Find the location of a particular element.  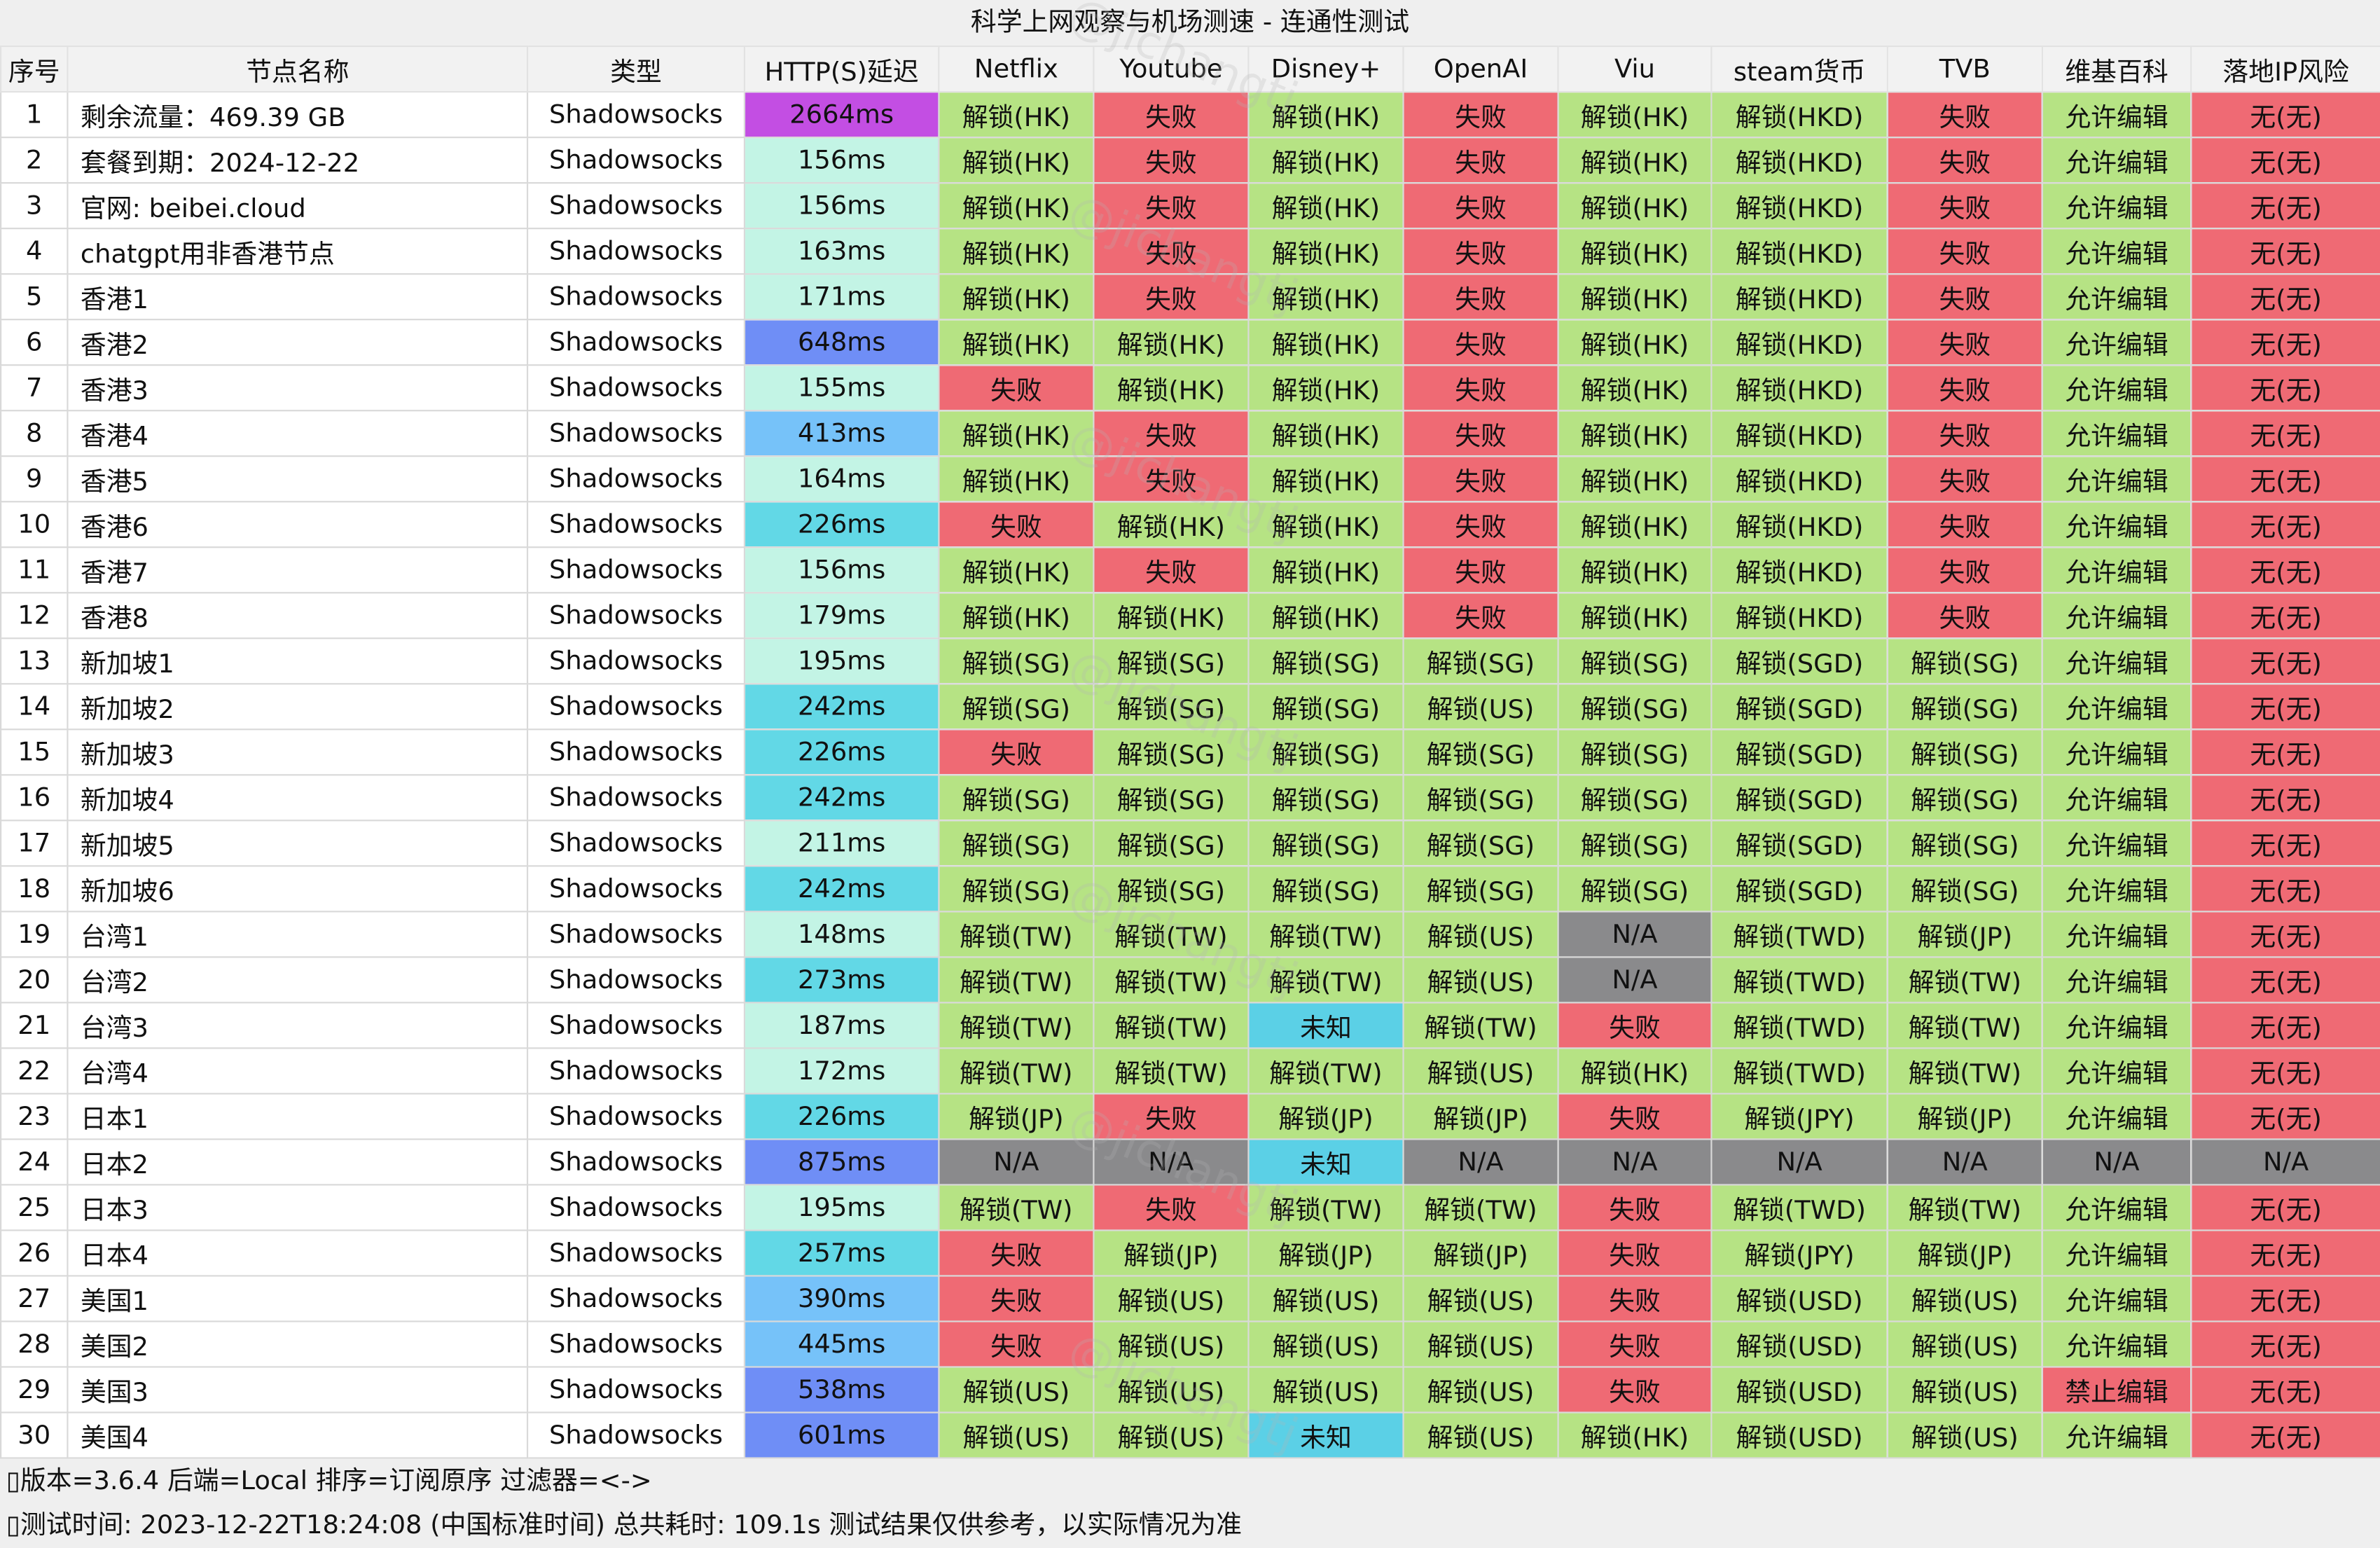

node-name: 新加坡1 is located at coordinates (298, 661).